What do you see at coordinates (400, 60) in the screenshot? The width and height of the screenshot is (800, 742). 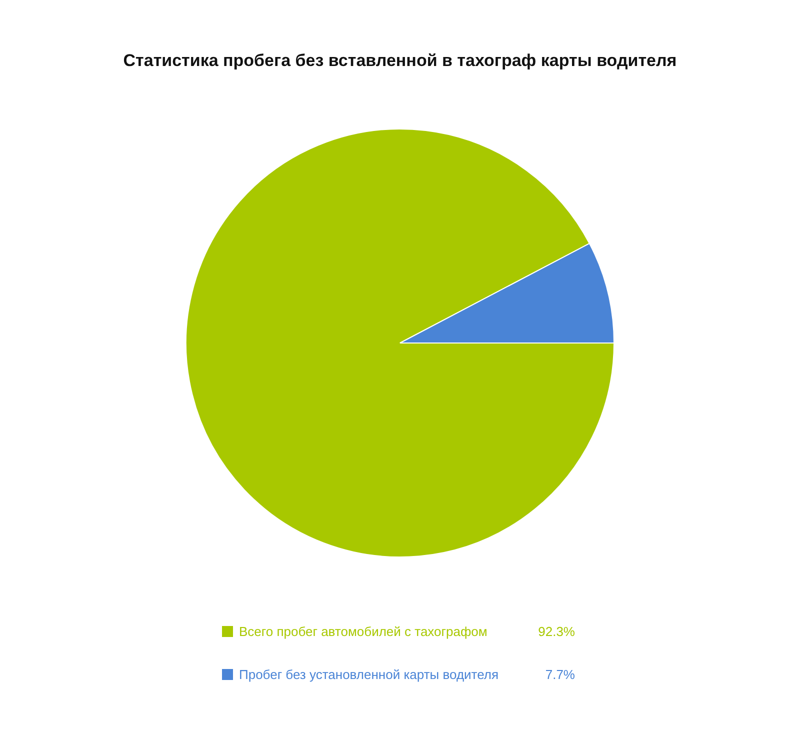 I see `chart-title: Статистика пробега без вставленной в тахограф карты водителя` at bounding box center [400, 60].